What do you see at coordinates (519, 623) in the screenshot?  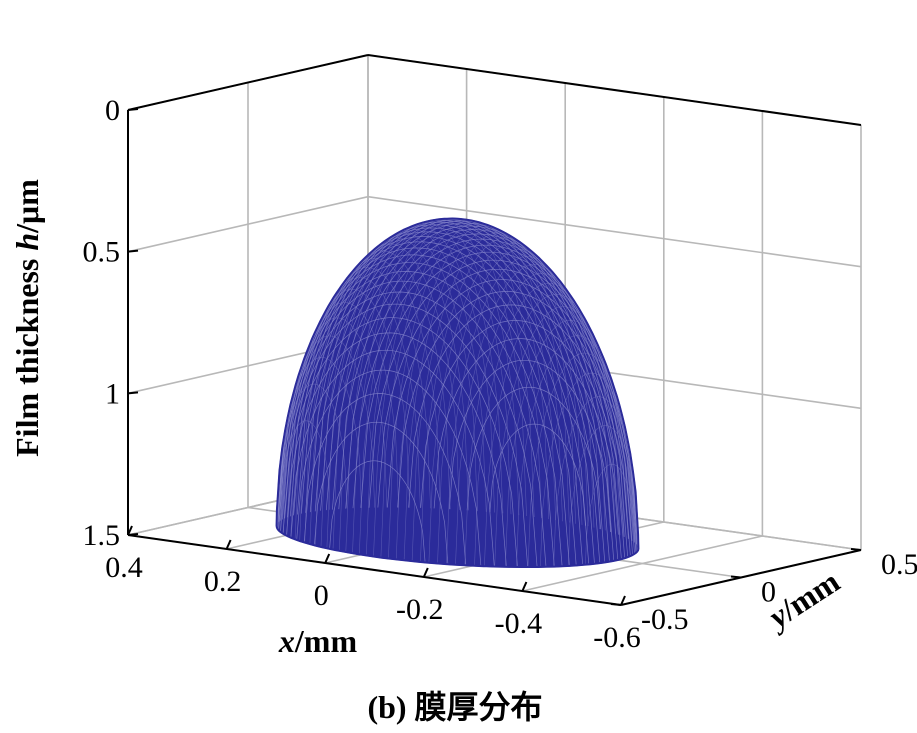 I see `x-tick-label: -0.4` at bounding box center [519, 623].